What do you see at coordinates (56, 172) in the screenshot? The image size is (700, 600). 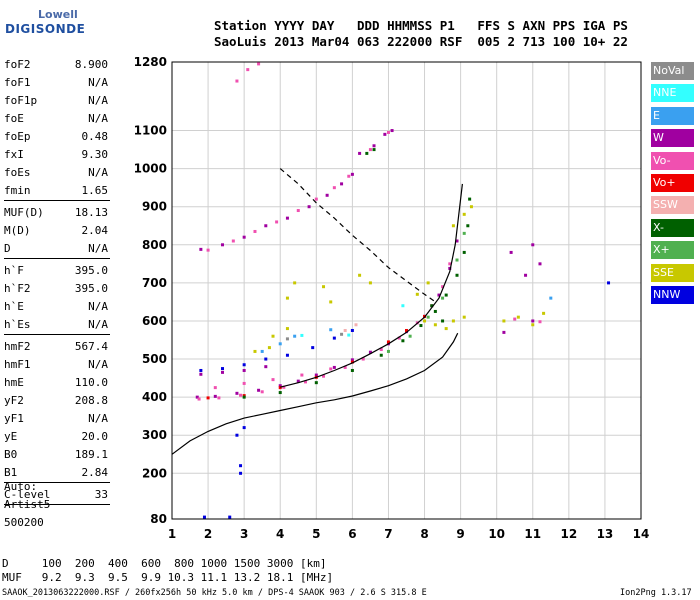 I see `param-row-foes: foEs N/A` at bounding box center [56, 172].